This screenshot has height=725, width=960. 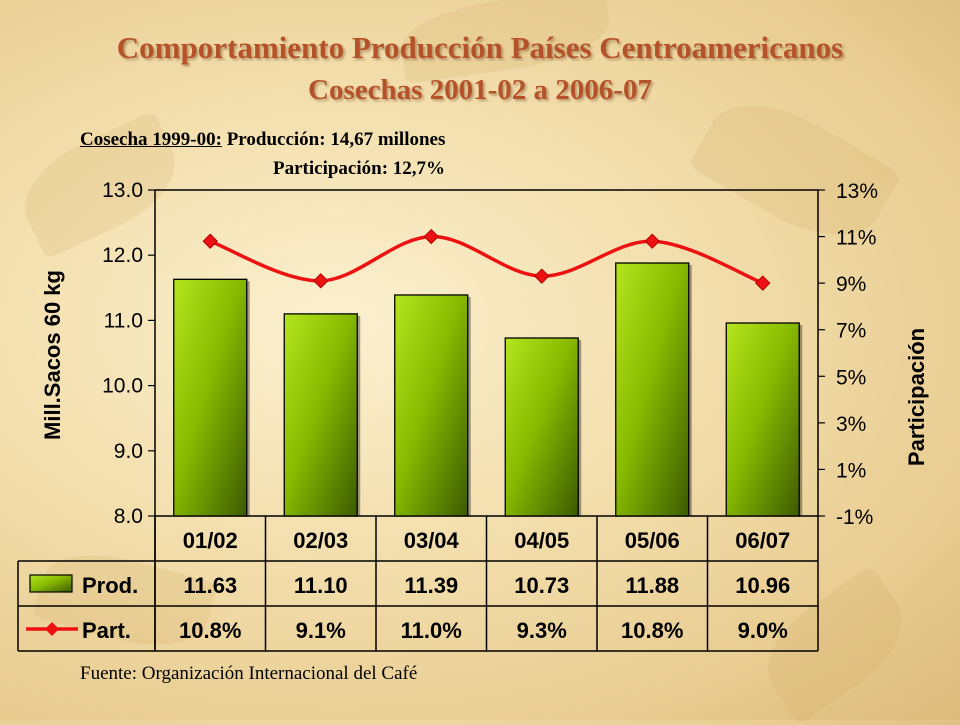 What do you see at coordinates (321, 585) in the screenshot?
I see `prod-value-label: 11.10` at bounding box center [321, 585].